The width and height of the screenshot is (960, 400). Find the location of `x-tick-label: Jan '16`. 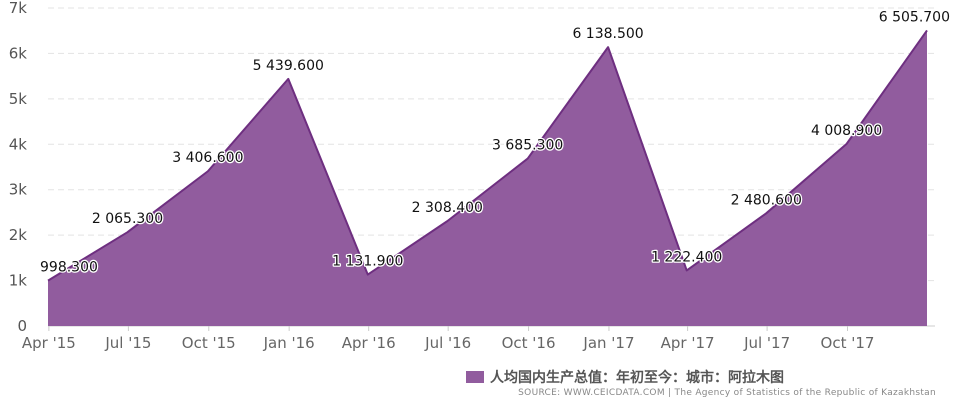

x-tick-label: Jan '16 is located at coordinates (289, 343).